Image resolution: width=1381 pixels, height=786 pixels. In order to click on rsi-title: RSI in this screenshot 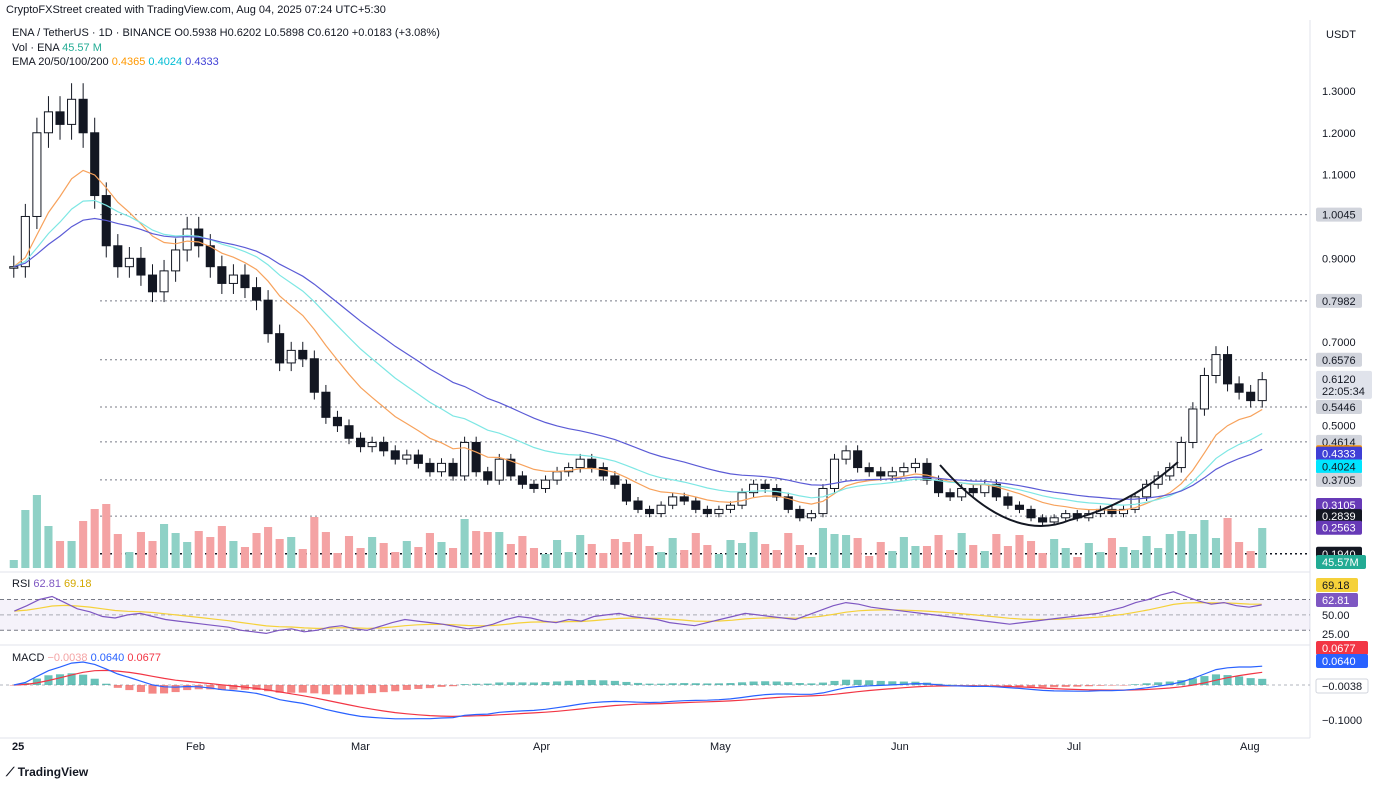, I will do `click(21, 584)`.